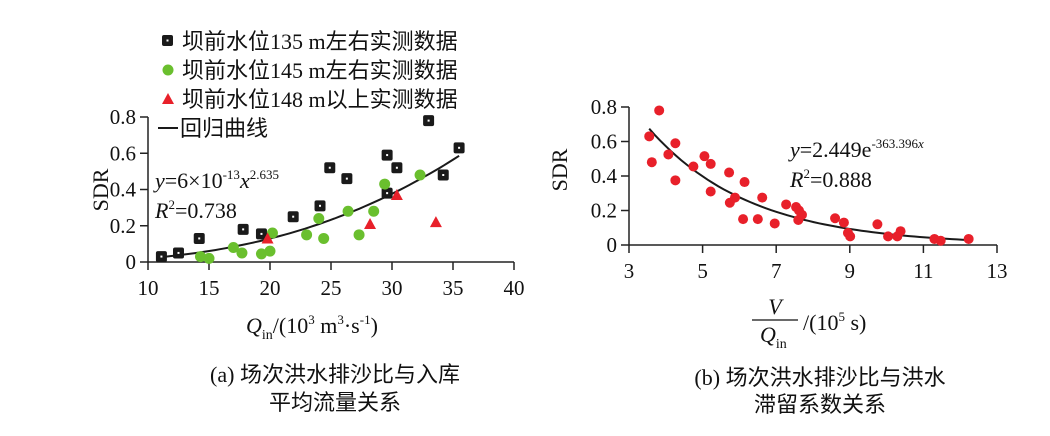  Describe the element at coordinates (320, 99) in the screenshot. I see `legend-label-148: 坝前水位148 m以上实测数据` at that location.